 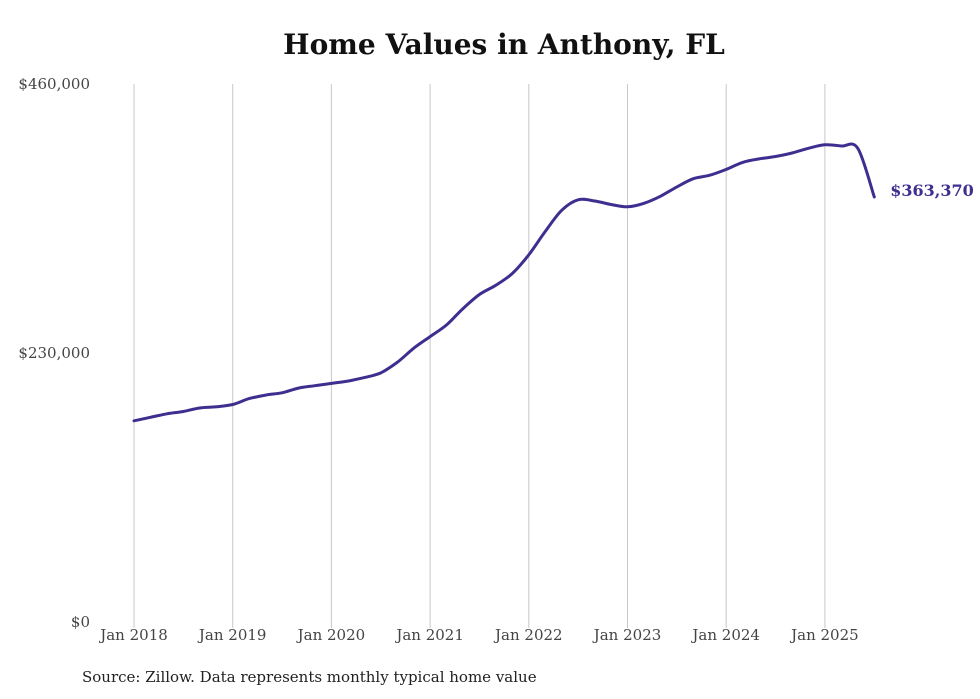 I want to click on y-axis-ticks: $0 $230,000 $460,000, so click(x=54, y=353).